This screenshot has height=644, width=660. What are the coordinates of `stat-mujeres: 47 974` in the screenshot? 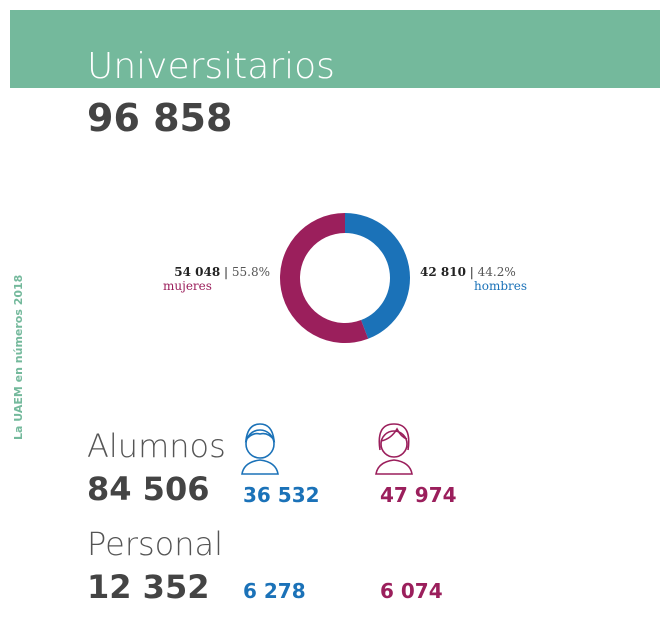 It's located at (418, 495).